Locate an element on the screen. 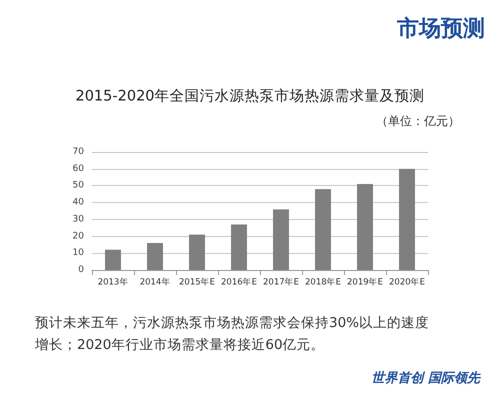  text: （单位：亿元） is located at coordinates (418, 121).